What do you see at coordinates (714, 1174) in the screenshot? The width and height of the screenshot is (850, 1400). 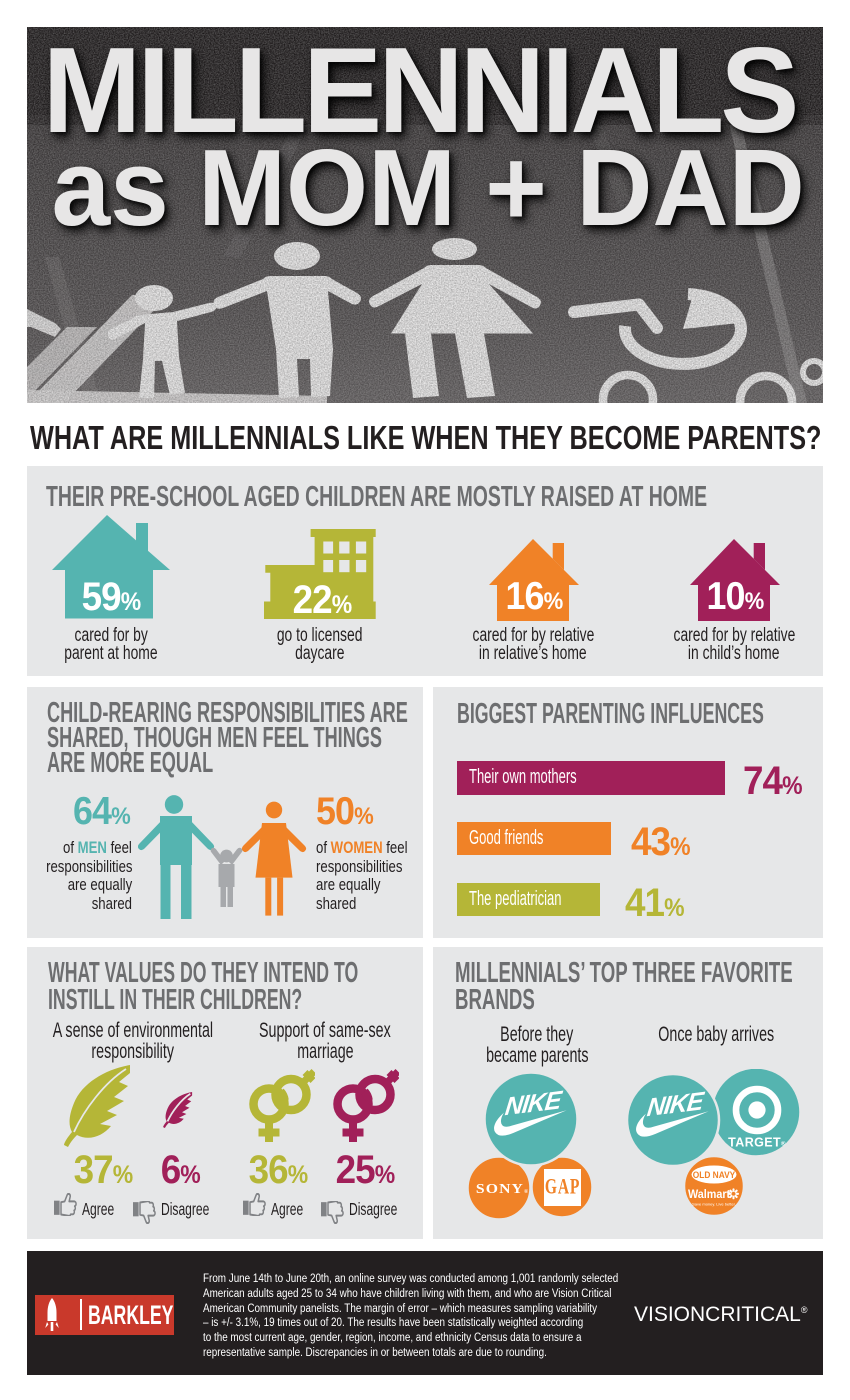 I see `svg-text: OLD NAVY` at bounding box center [714, 1174].